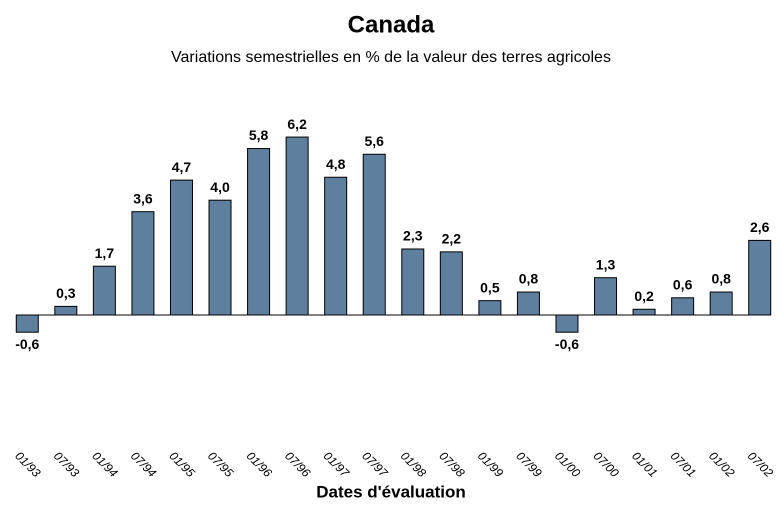 This screenshot has width=781, height=524. I want to click on value-label: 4,7, so click(182, 167).